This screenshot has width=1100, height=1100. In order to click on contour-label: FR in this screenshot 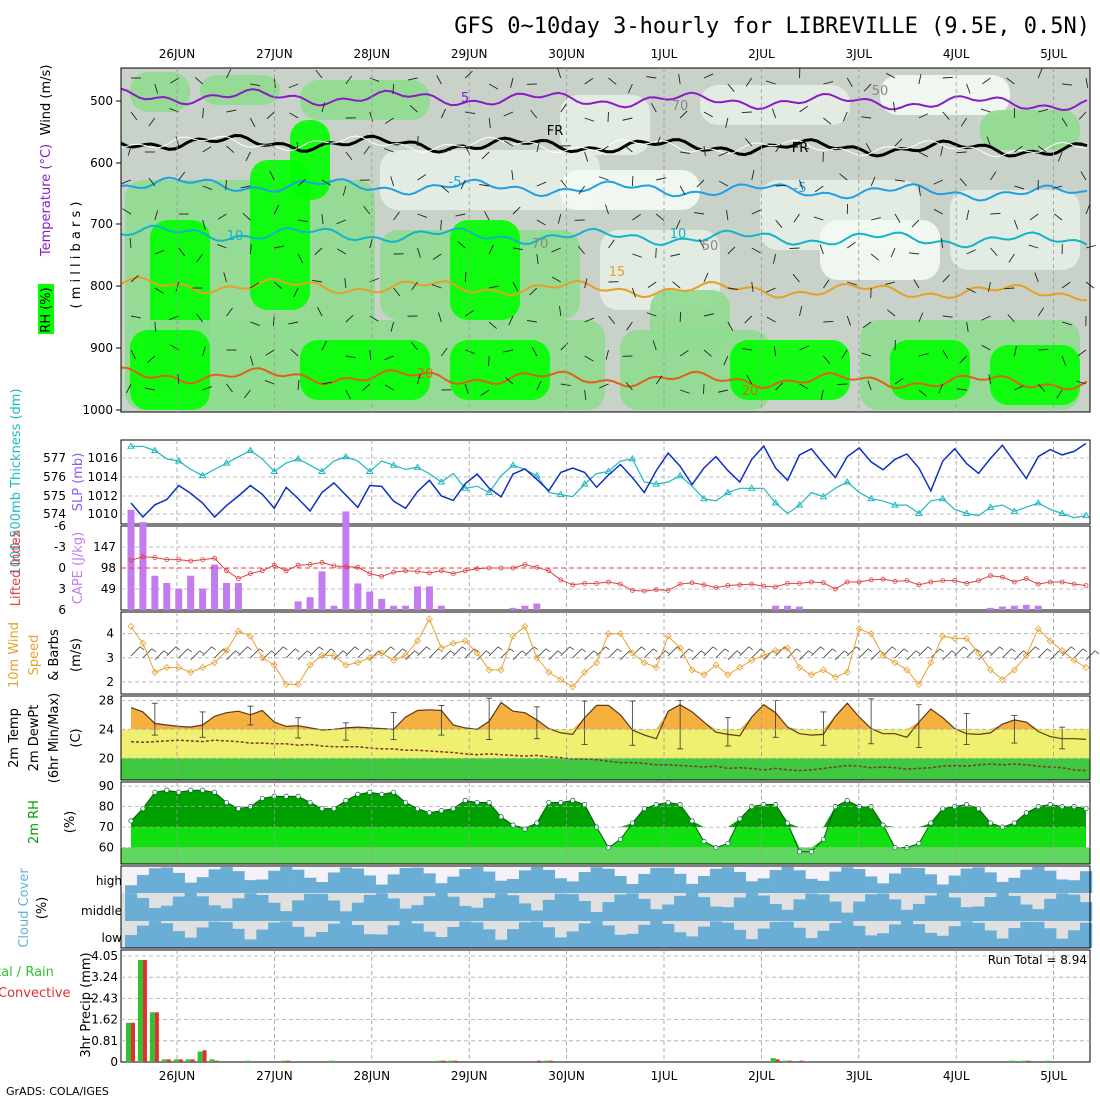, I will do `click(555, 131)`.